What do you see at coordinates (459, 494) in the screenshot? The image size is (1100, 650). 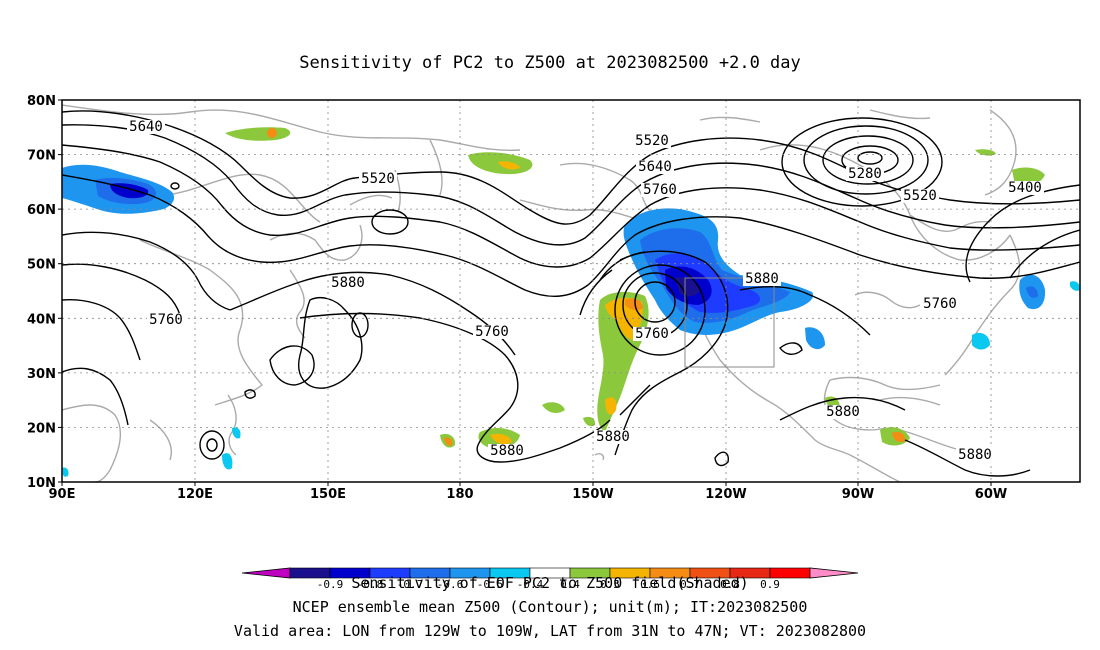 I see `lon-label: 180` at bounding box center [459, 494].